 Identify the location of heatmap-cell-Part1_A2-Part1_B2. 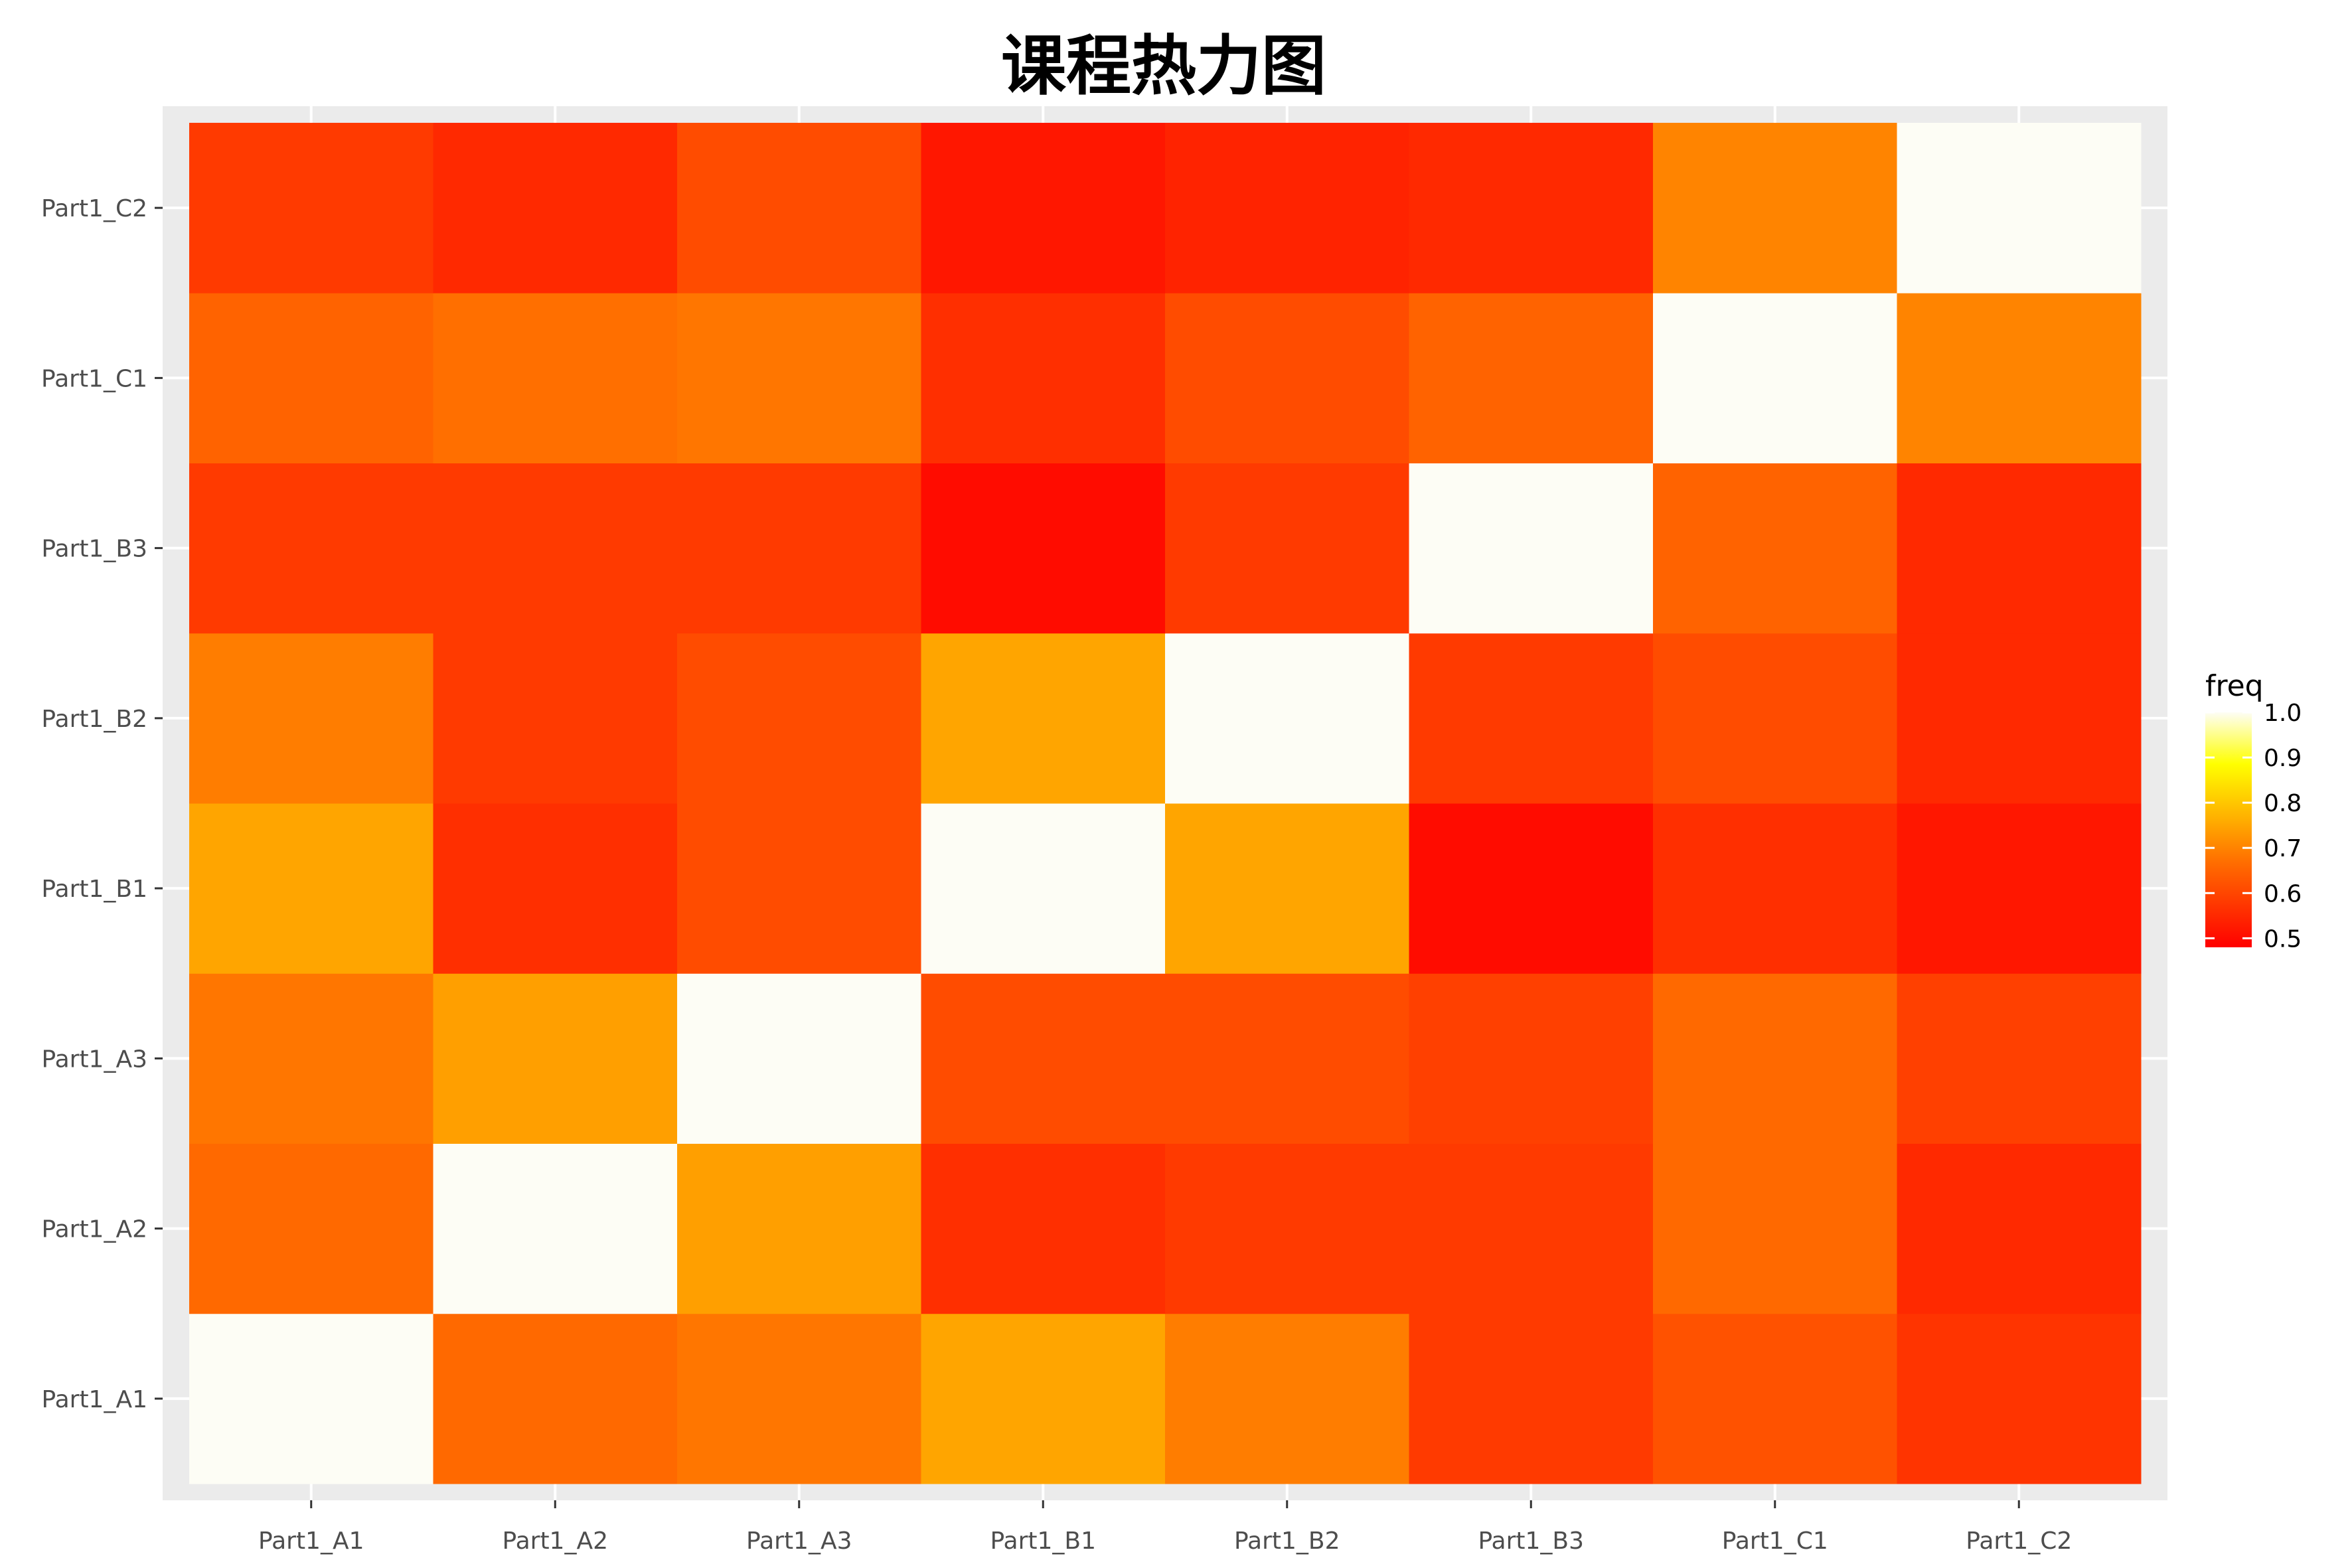
(1287, 1229).